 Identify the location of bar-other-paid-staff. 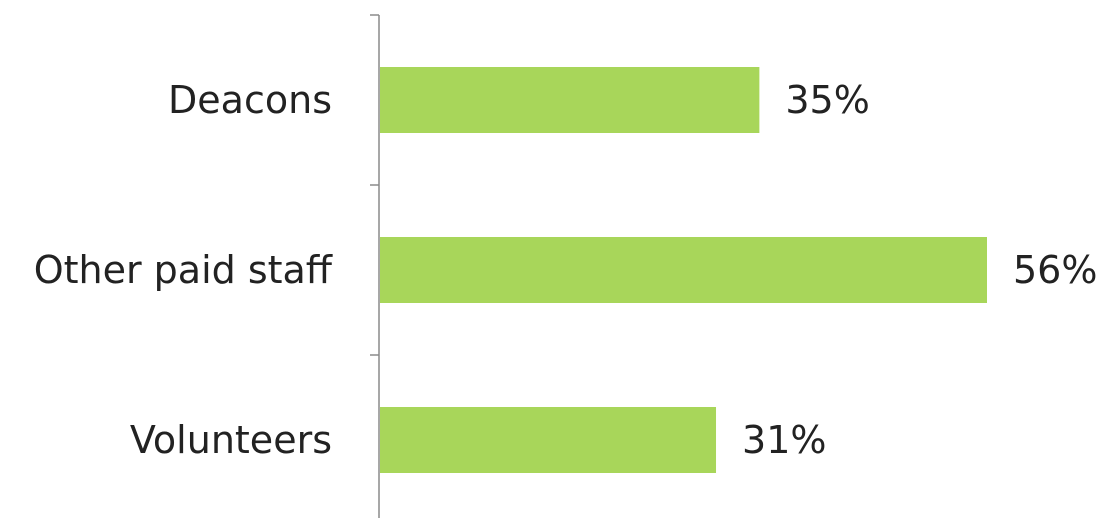
(683, 270).